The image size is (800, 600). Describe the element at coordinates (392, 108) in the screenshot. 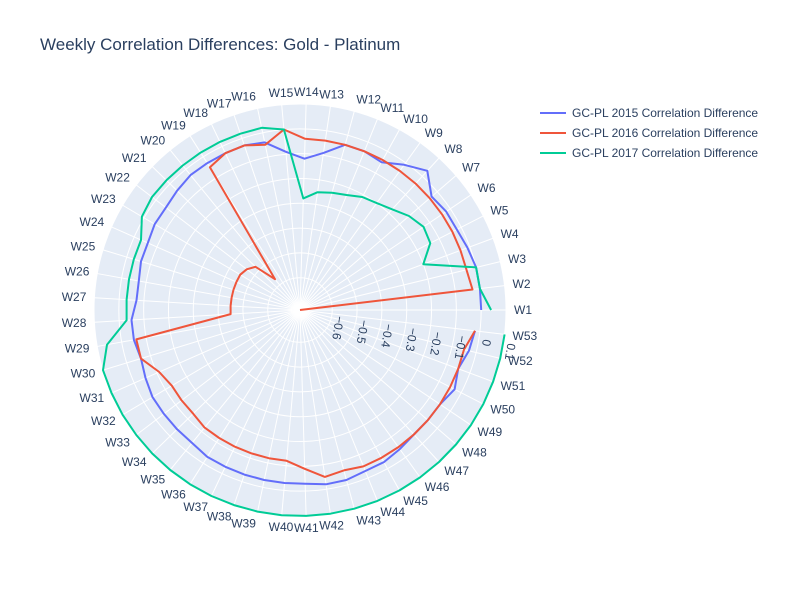

I see `angular-tick-label: W11` at that location.